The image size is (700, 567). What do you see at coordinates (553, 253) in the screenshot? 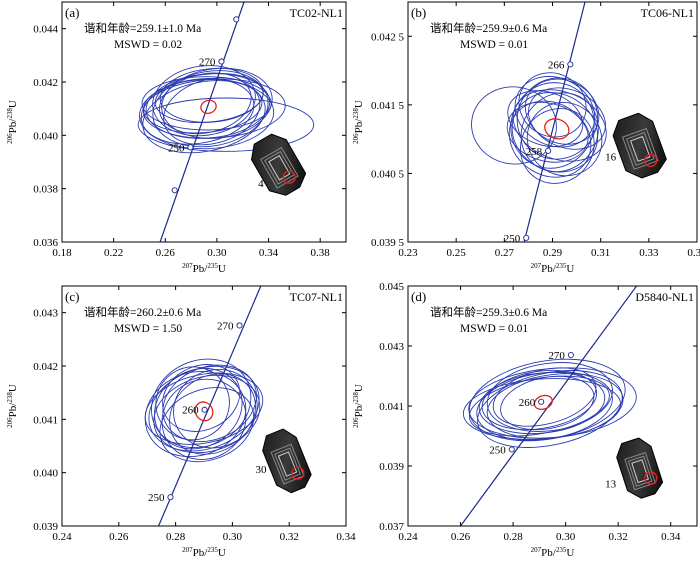
I see `x-tick-label: 0.29` at bounding box center [553, 253].